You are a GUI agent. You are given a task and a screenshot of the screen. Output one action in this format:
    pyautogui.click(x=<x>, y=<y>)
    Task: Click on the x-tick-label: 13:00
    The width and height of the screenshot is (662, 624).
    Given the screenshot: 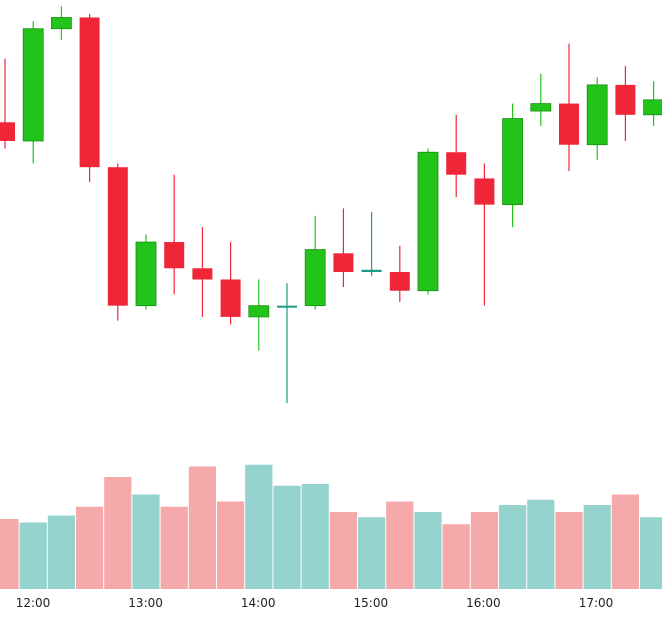 What is the action you would take?
    pyautogui.click(x=145, y=603)
    